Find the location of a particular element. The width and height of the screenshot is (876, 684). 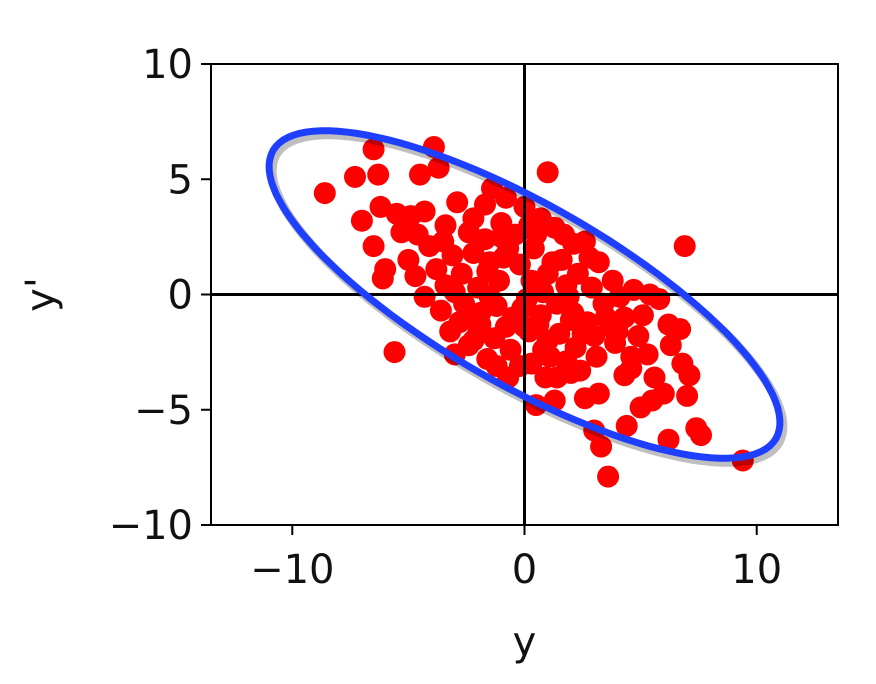

y-tick-label: 5 is located at coordinates (180, 180).